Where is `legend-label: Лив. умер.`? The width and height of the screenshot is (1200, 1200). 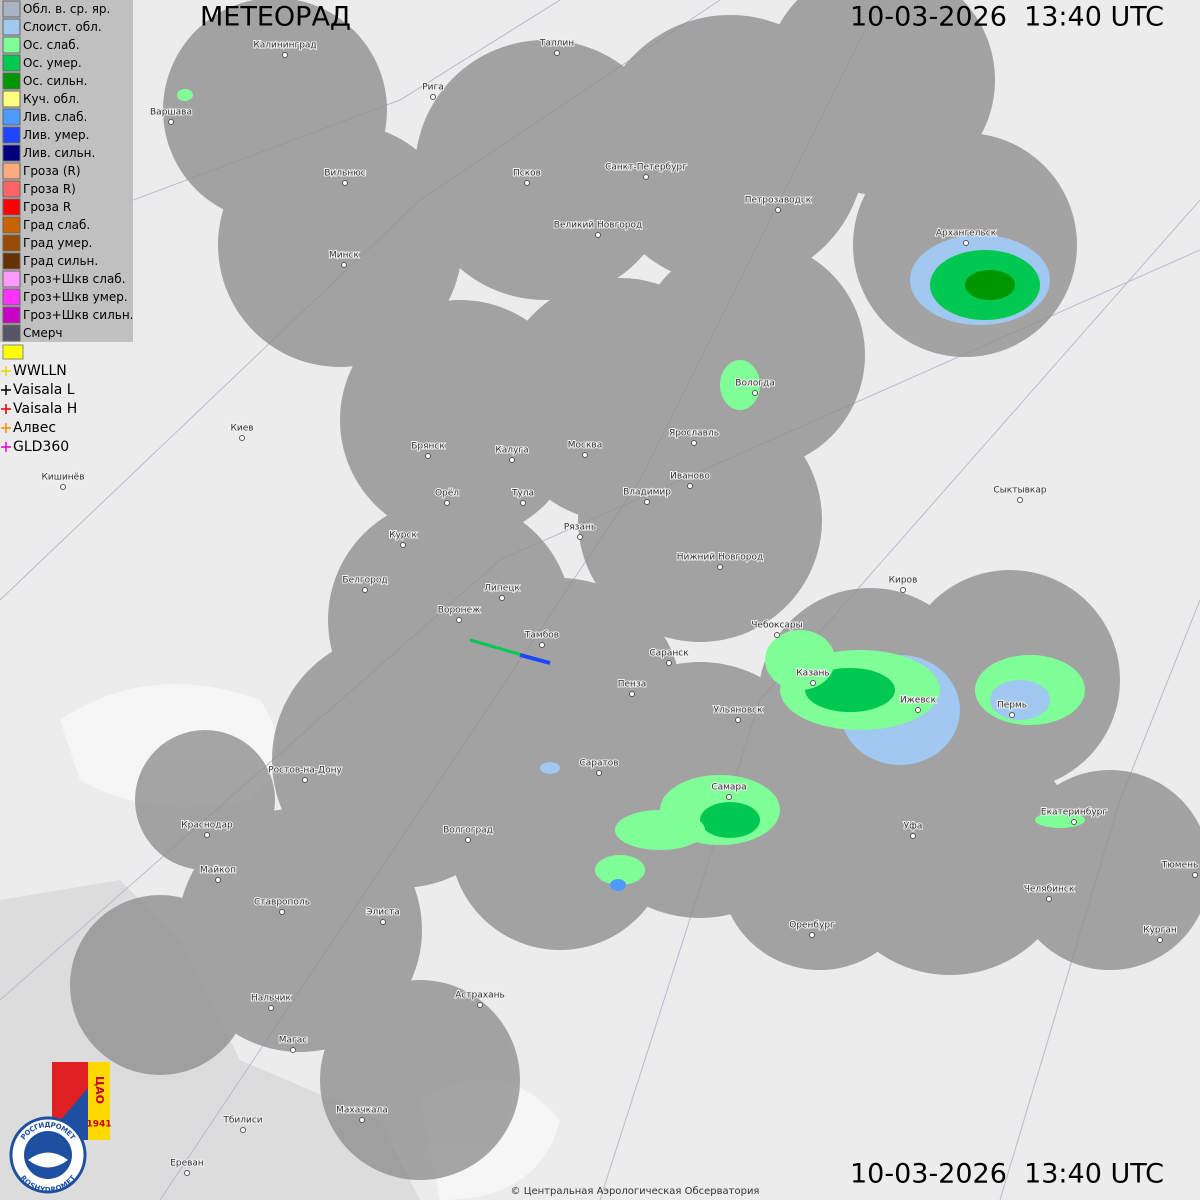
legend-label: Лив. умер. is located at coordinates (56, 135).